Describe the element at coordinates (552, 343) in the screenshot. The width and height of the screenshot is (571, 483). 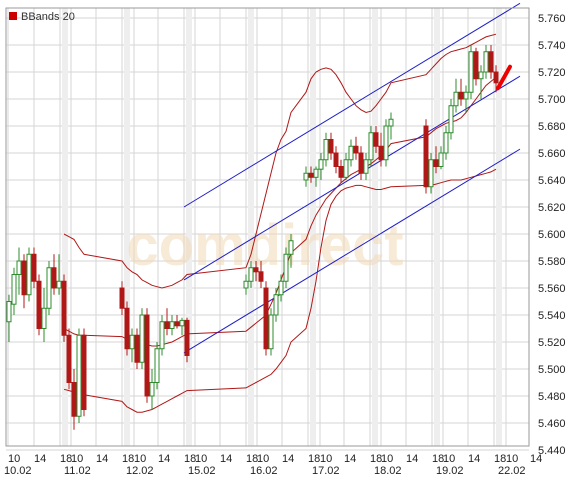
I see `y-tick-label: 5.520` at that location.